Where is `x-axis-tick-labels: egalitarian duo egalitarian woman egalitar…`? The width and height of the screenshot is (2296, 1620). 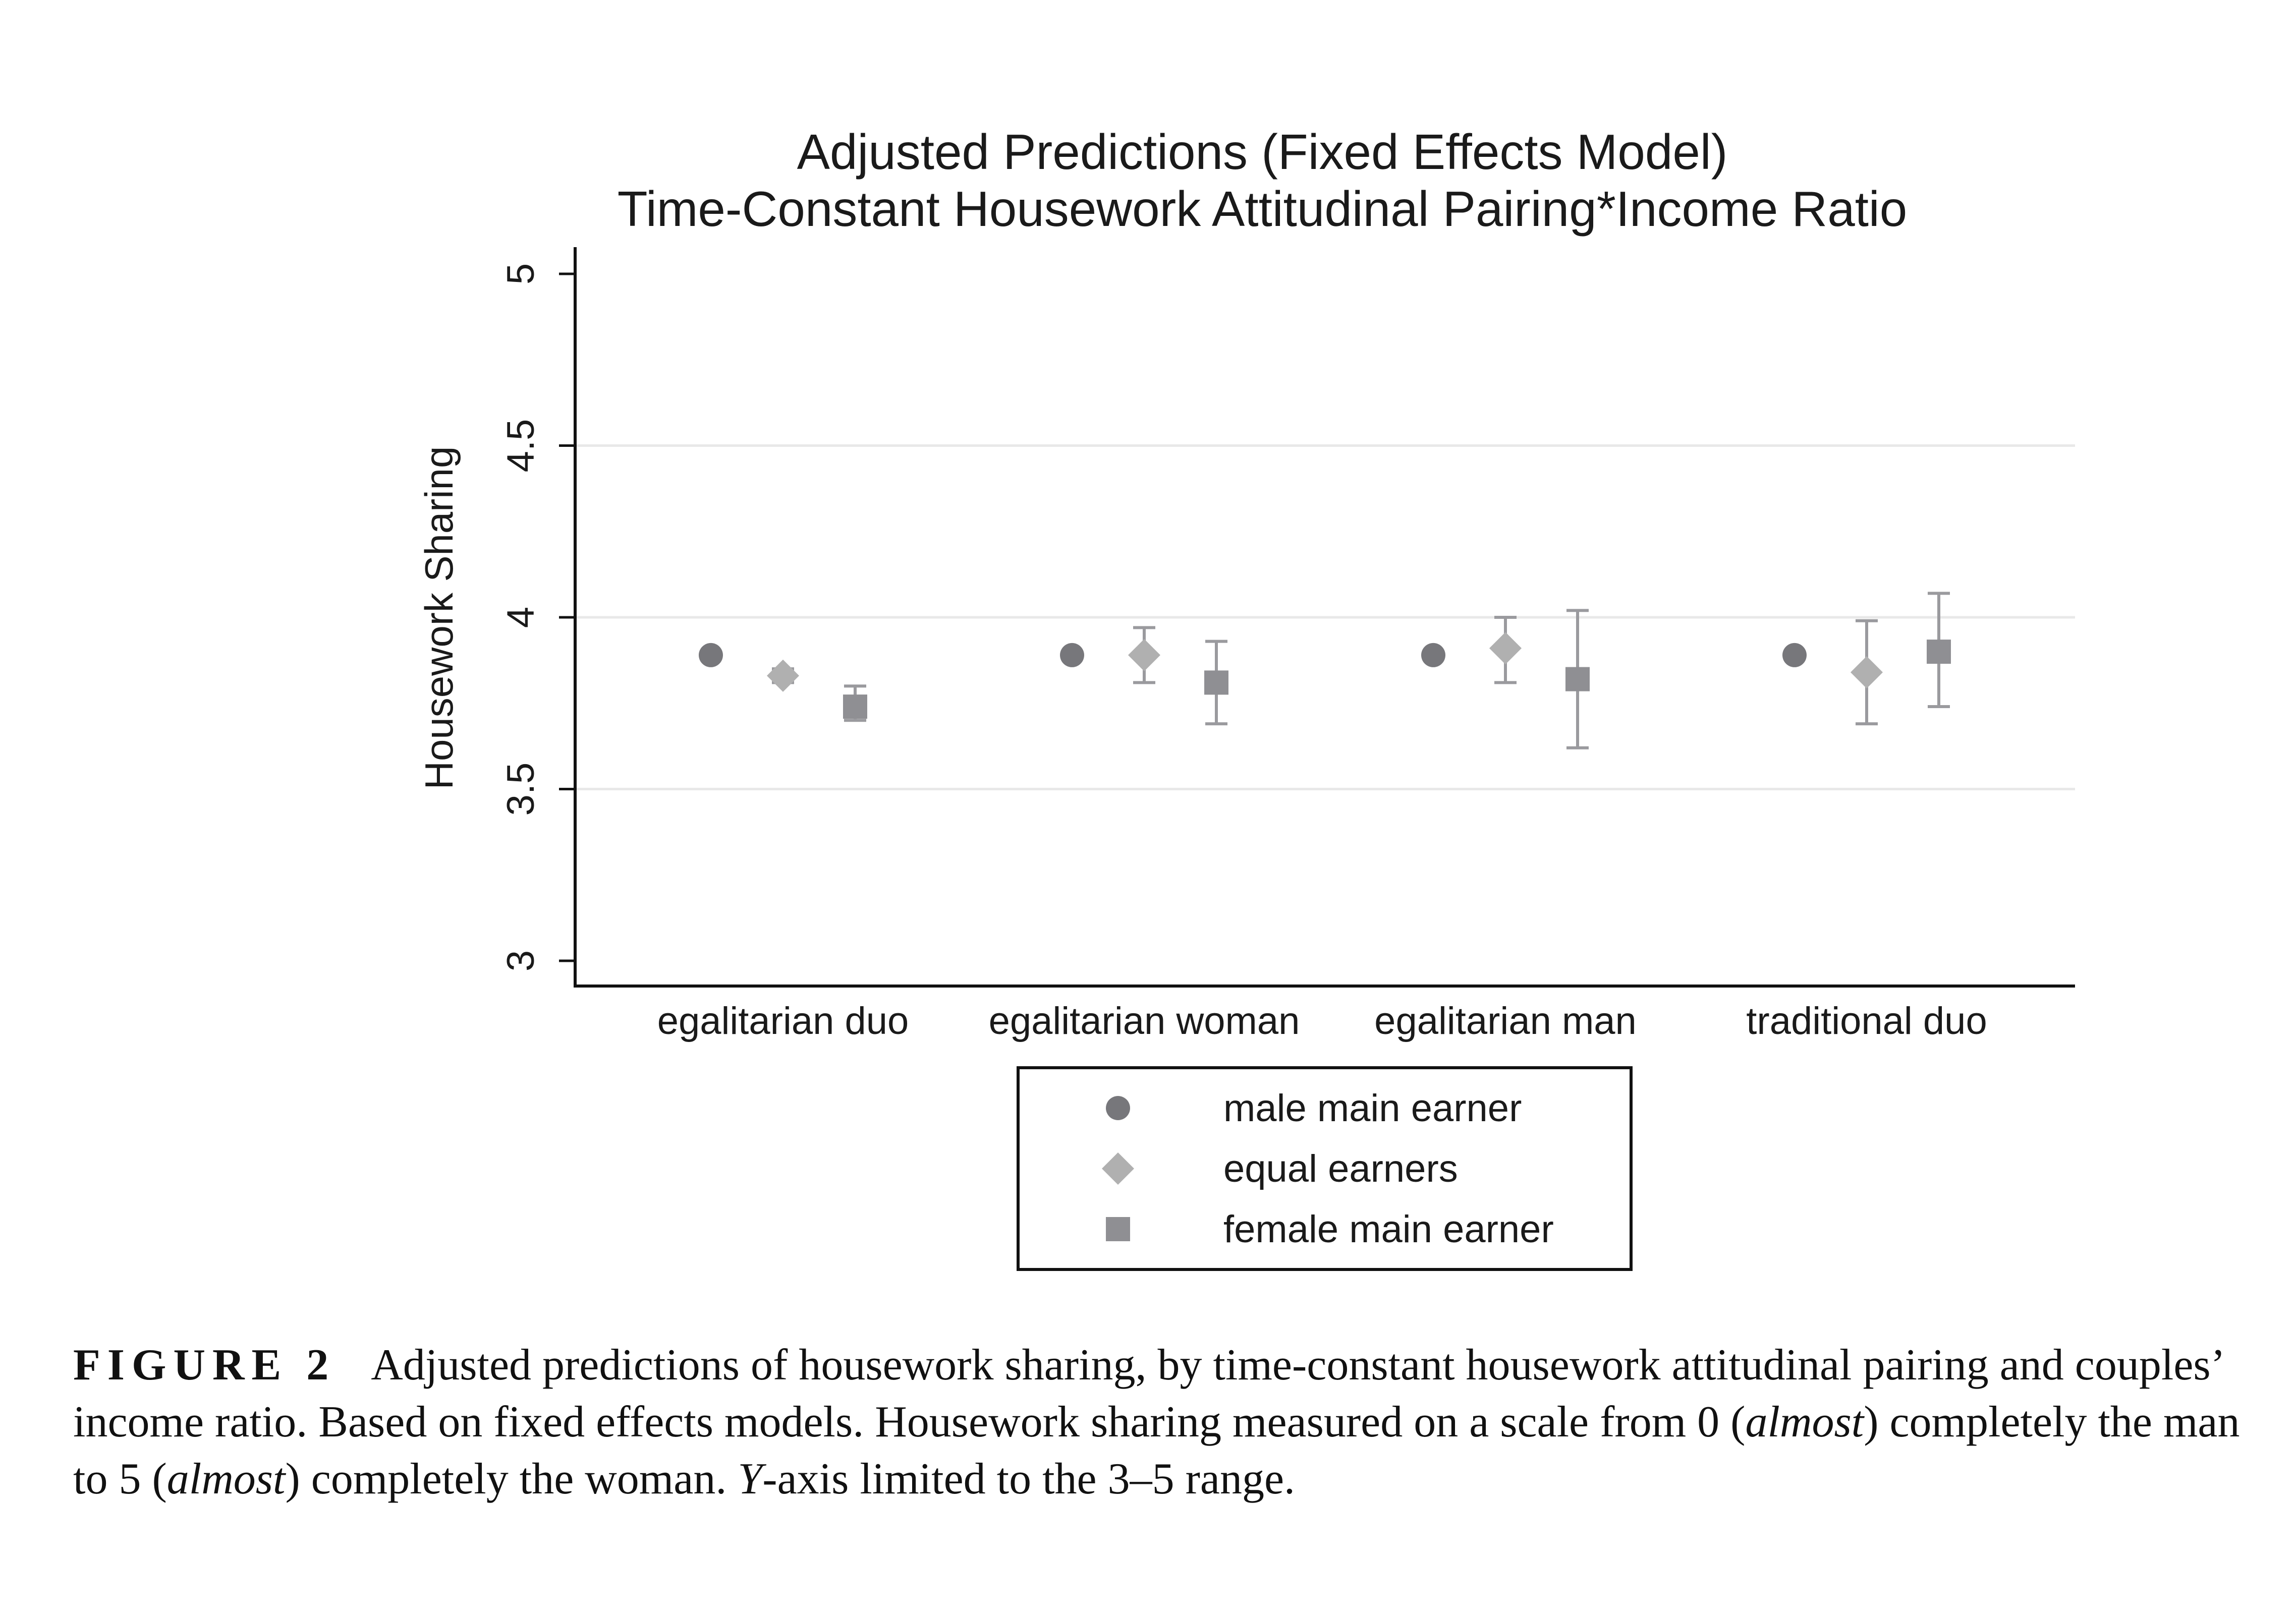 x-axis-tick-labels: egalitarian duo egalitarian woman egalitar… is located at coordinates (1322, 1021).